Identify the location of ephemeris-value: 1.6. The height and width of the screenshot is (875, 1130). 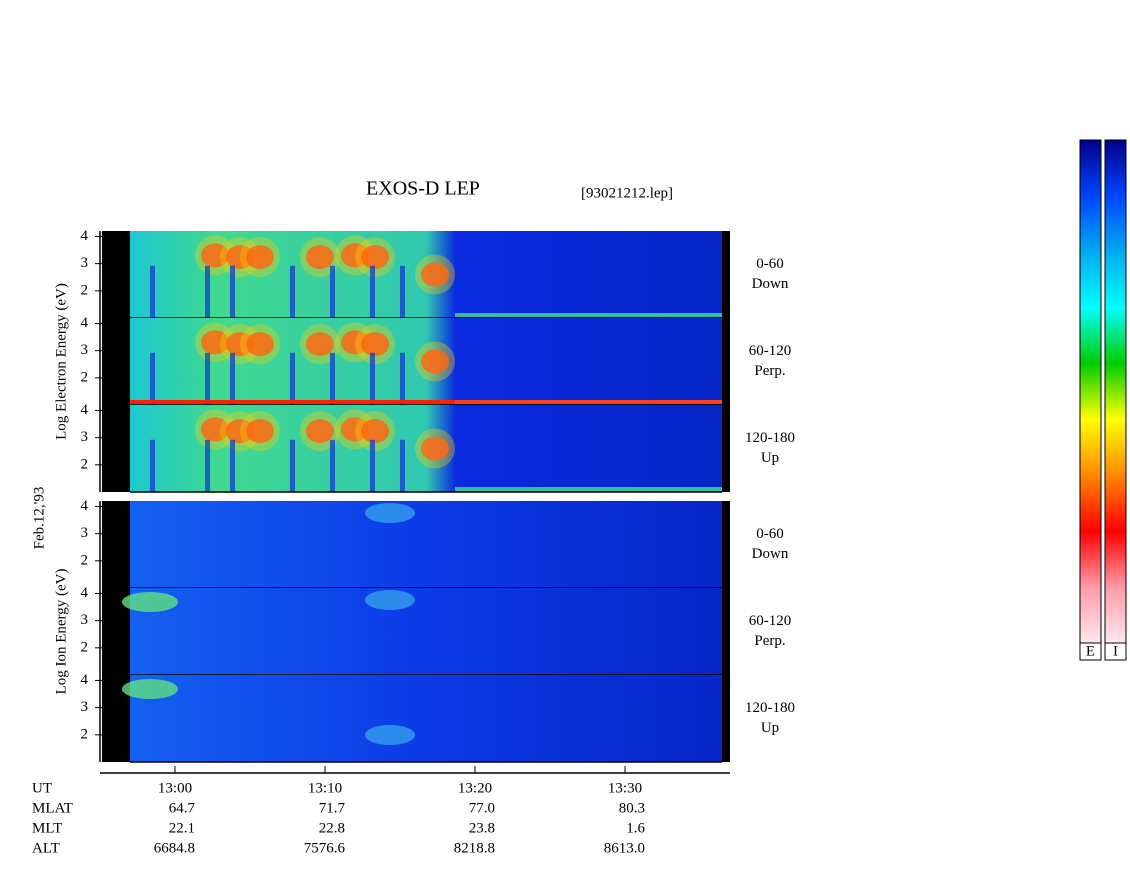
(635, 828).